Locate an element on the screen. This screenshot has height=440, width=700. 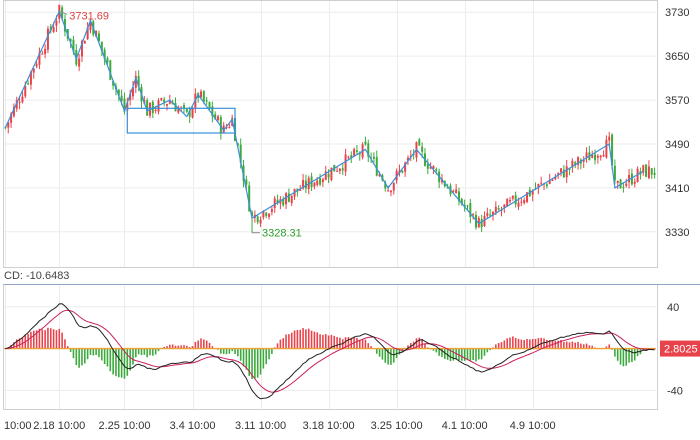
price-y-tick-label: 3330 is located at coordinates (677, 233).